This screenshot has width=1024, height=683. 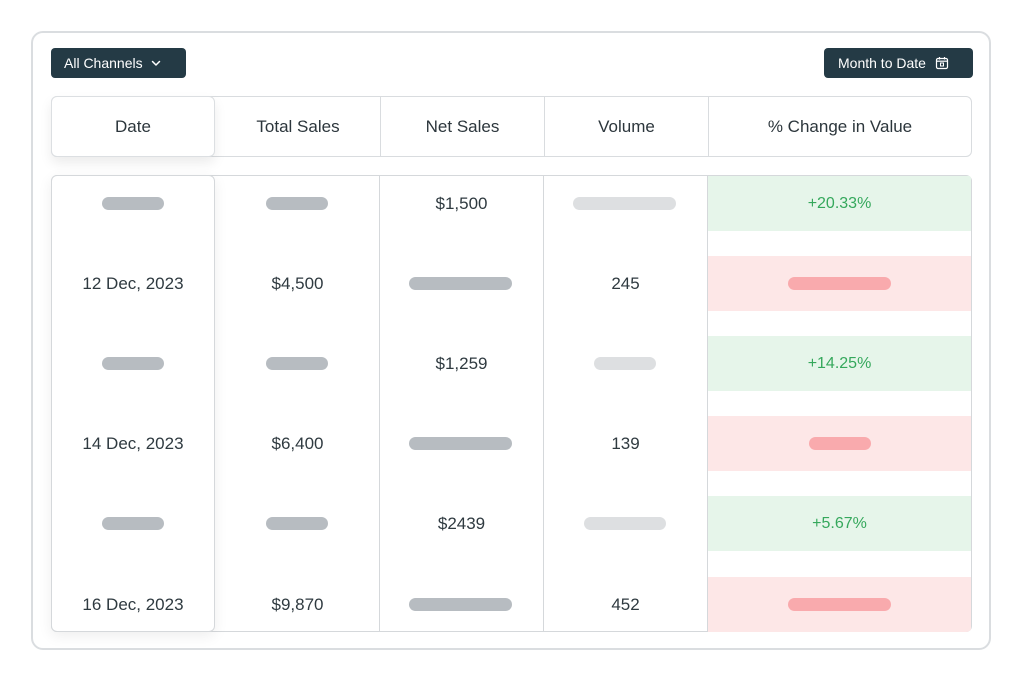 What do you see at coordinates (839, 203) in the screenshot?
I see `percent-change-cell: +20.33%` at bounding box center [839, 203].